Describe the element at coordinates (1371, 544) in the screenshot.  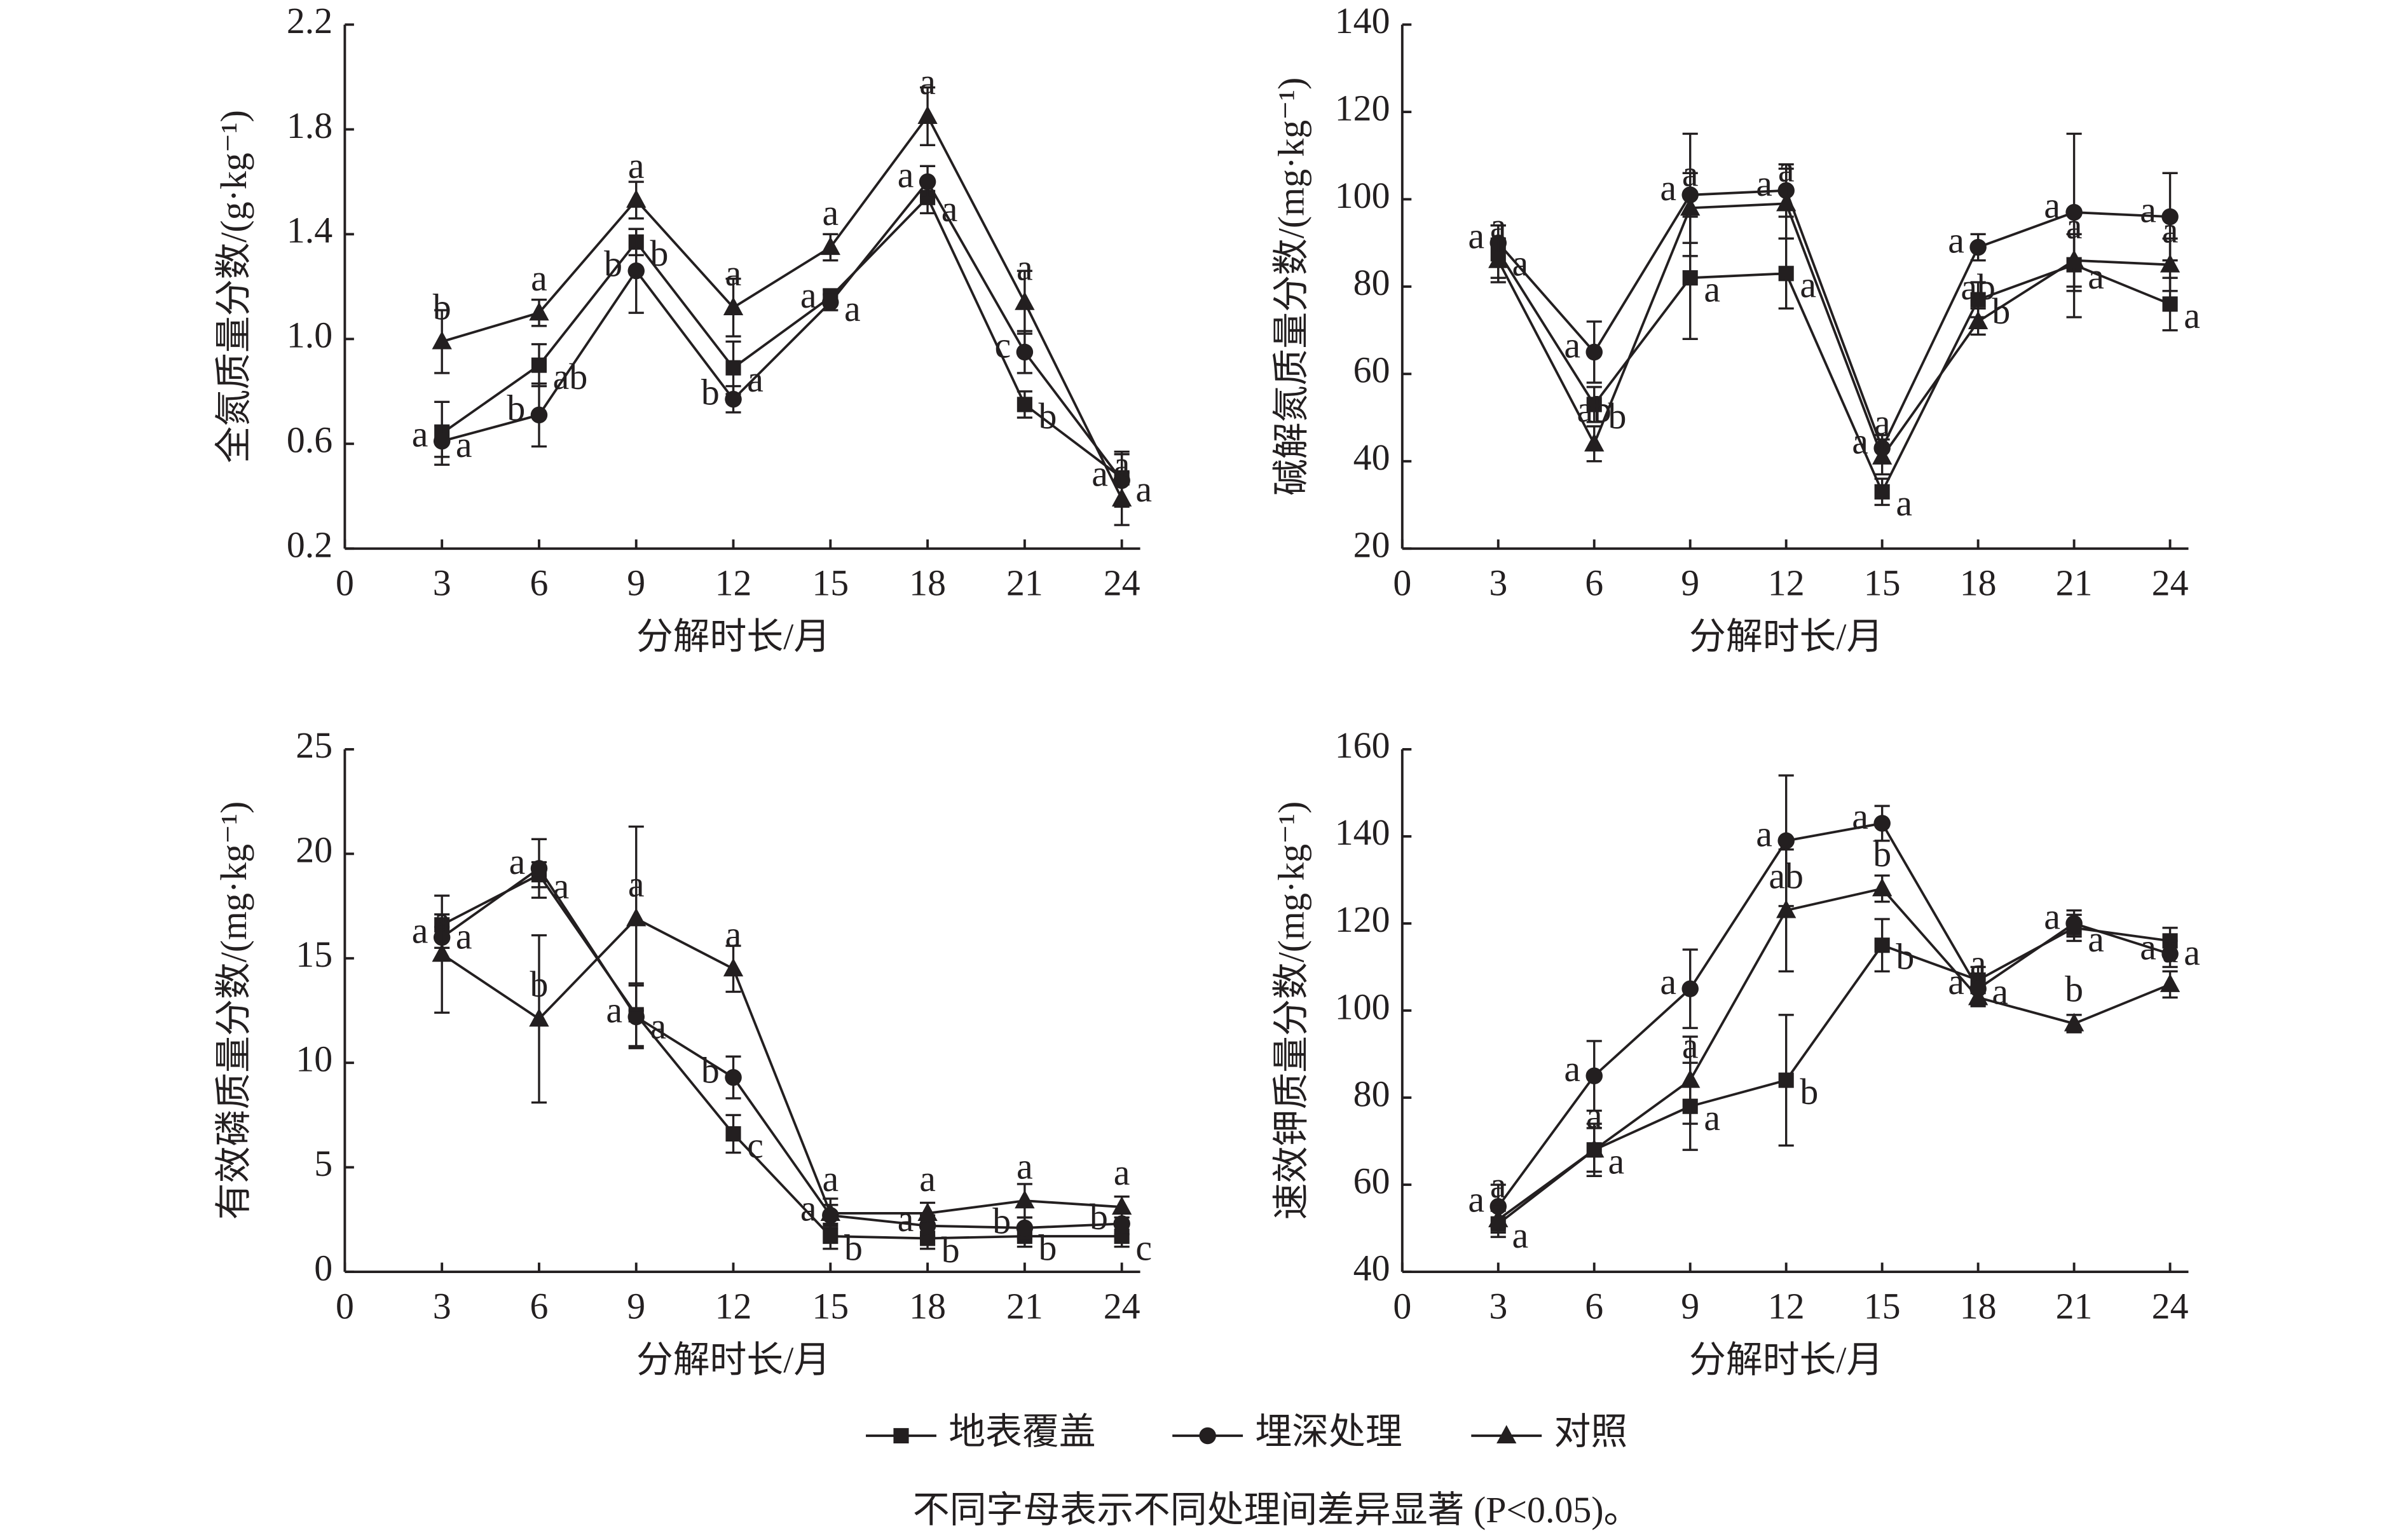
I see `y-tick-label: 20` at that location.